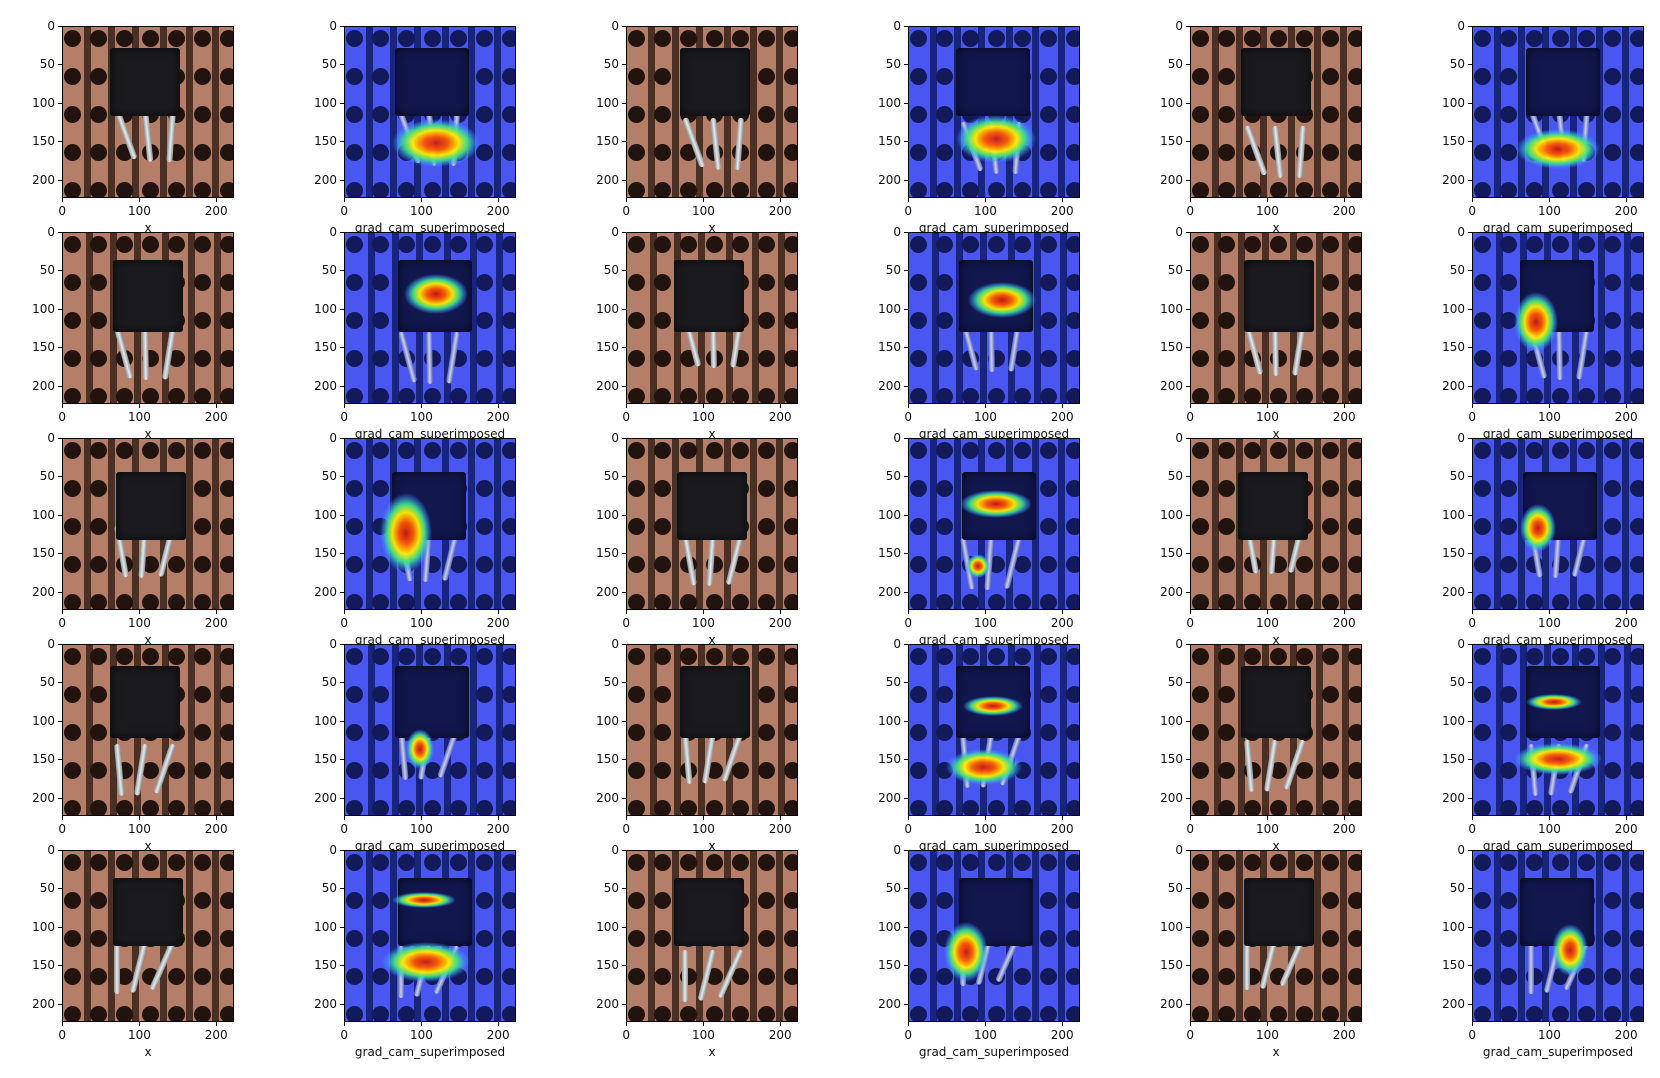 The image size is (1660, 1078). What do you see at coordinates (148, 318) in the screenshot?
I see `transistor-image` at bounding box center [148, 318].